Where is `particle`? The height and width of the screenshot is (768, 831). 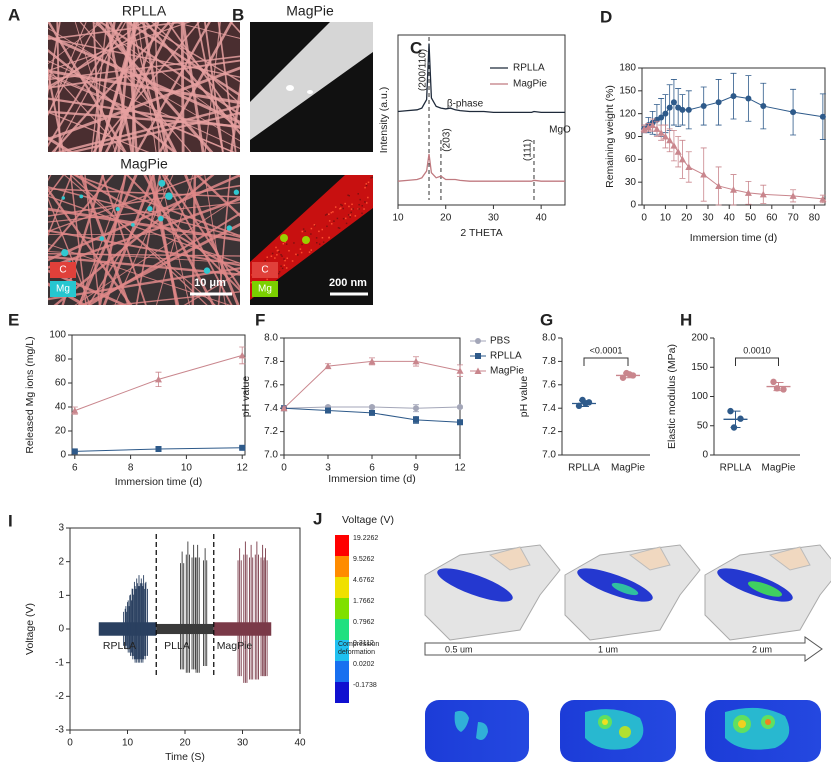
particle is located at coordinates (290, 88).